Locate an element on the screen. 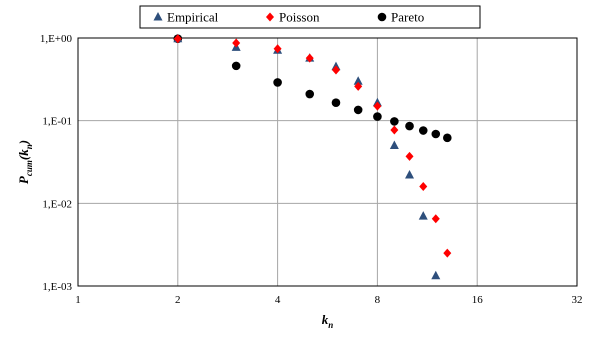  legend-marker-pareto is located at coordinates (382, 17).